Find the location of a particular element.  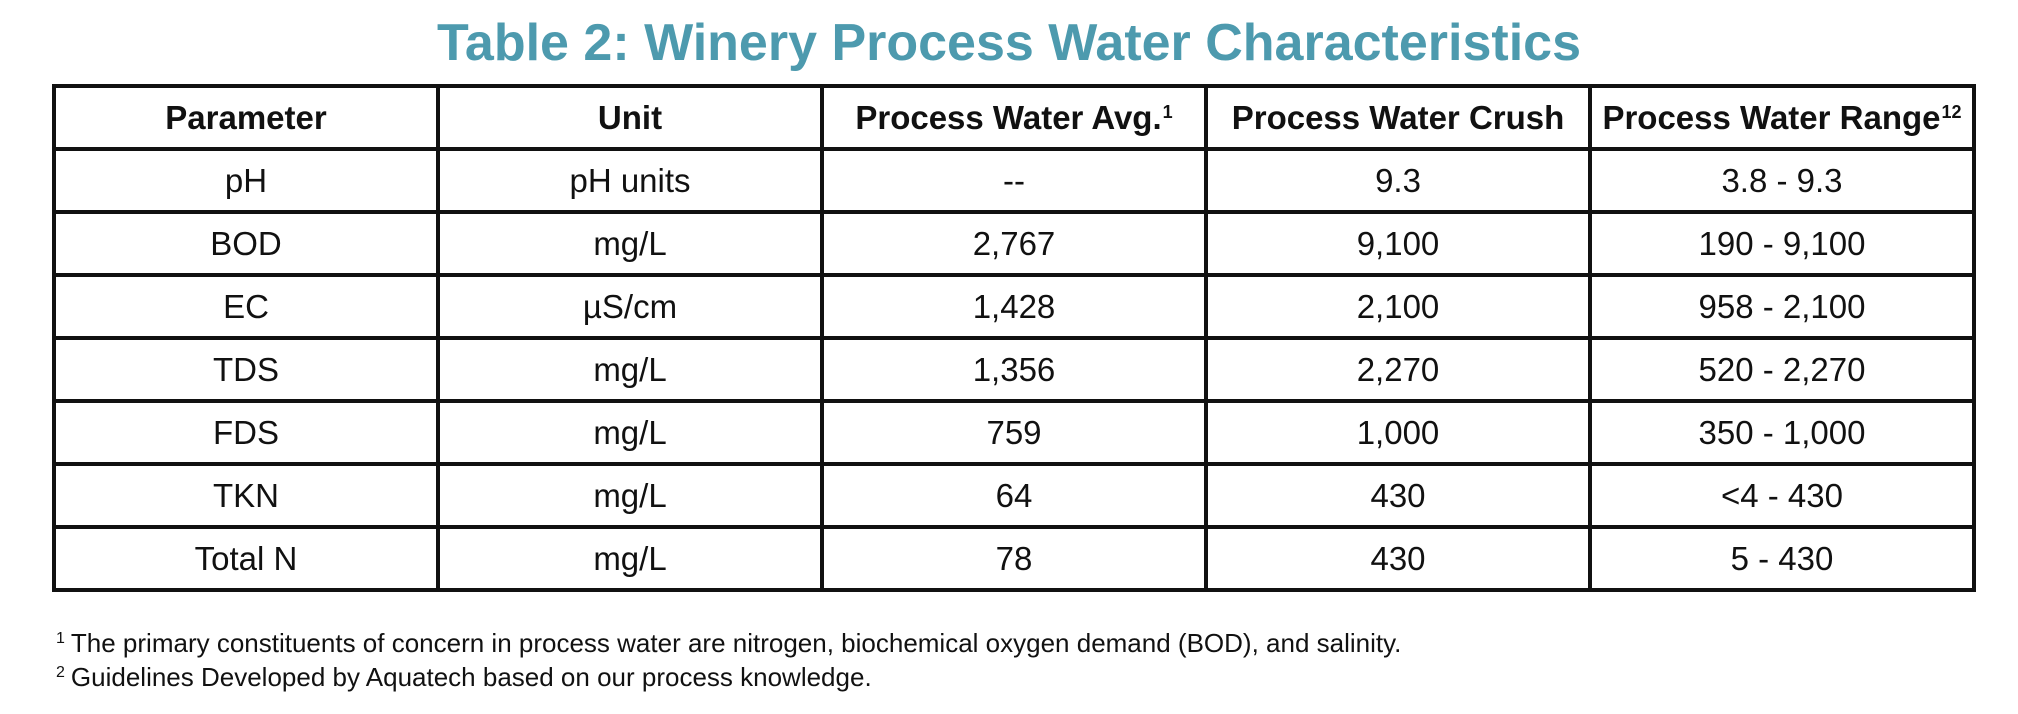

footnote-mark: 2 is located at coordinates (60, 672).